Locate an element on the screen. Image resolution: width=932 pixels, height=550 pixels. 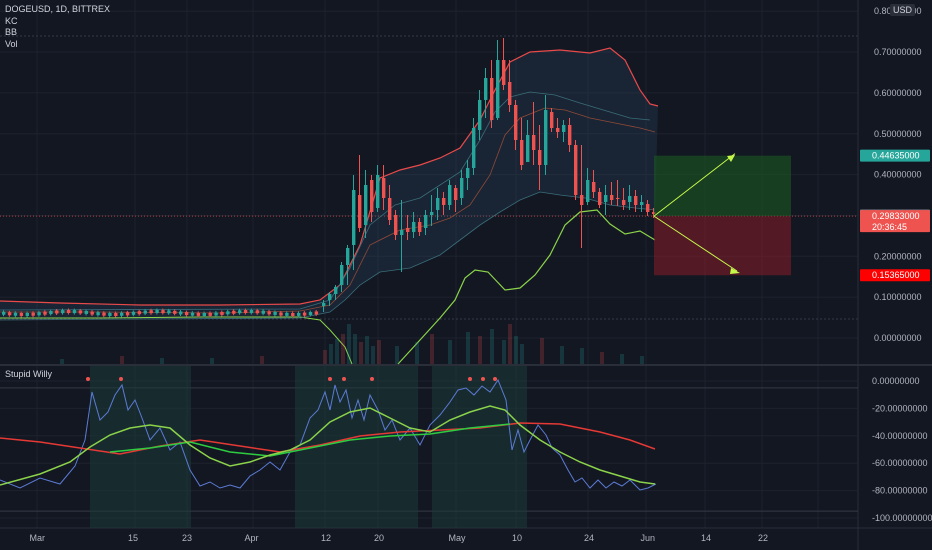
long-position-tool is located at coordinates (722, 214).